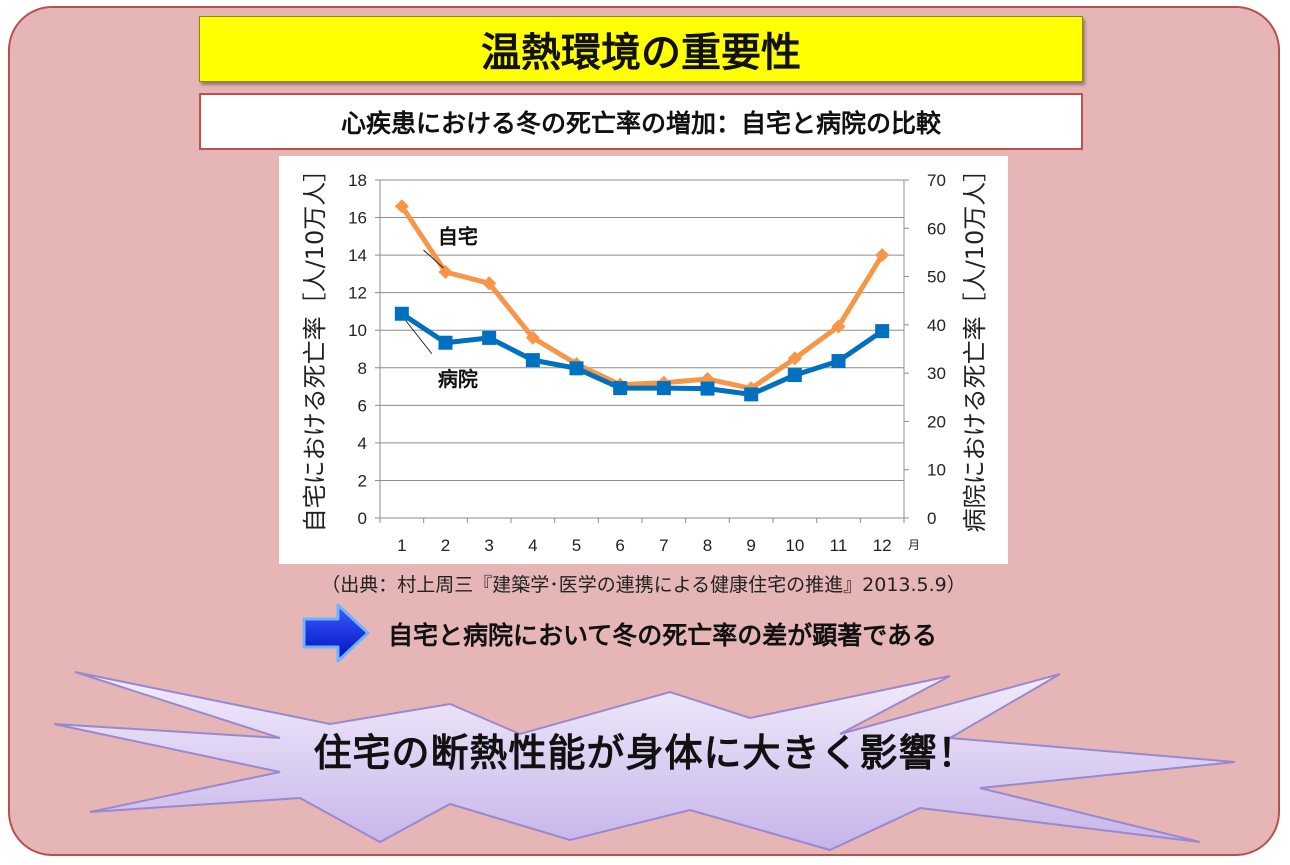 This screenshot has height=865, width=1290. Describe the element at coordinates (315, 345) in the screenshot. I see `y-axis-title-left: 自宅における死亡率［人/10万人］` at that location.